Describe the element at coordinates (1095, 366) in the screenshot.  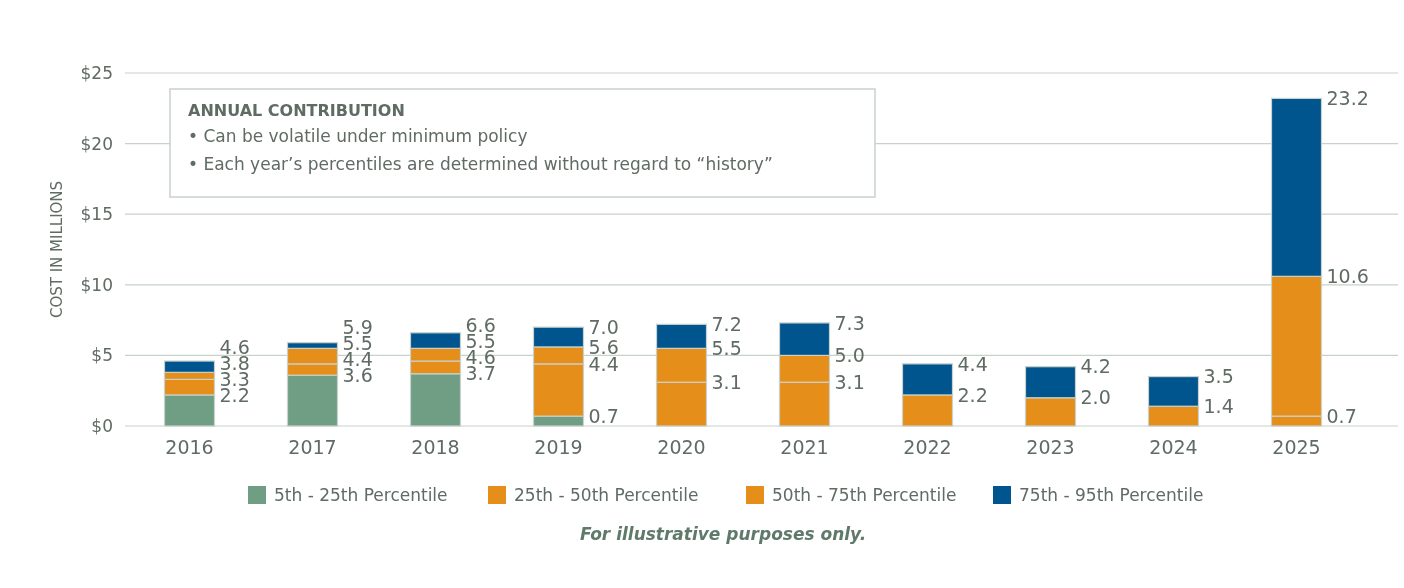
I see `annotation: 4.2` at that location.